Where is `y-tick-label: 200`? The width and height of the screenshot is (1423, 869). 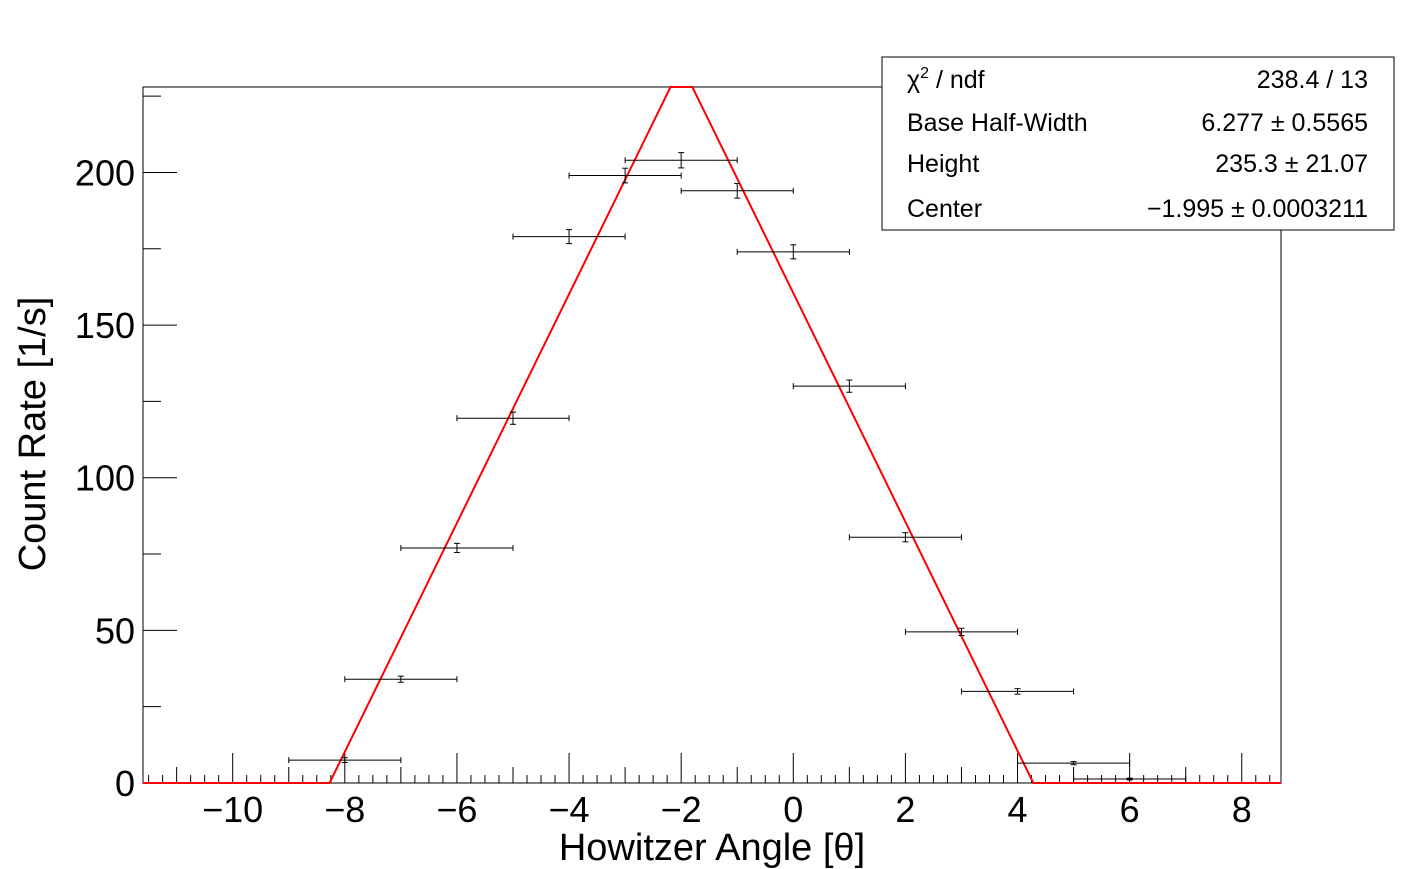
y-tick-label: 200 is located at coordinates (105, 172).